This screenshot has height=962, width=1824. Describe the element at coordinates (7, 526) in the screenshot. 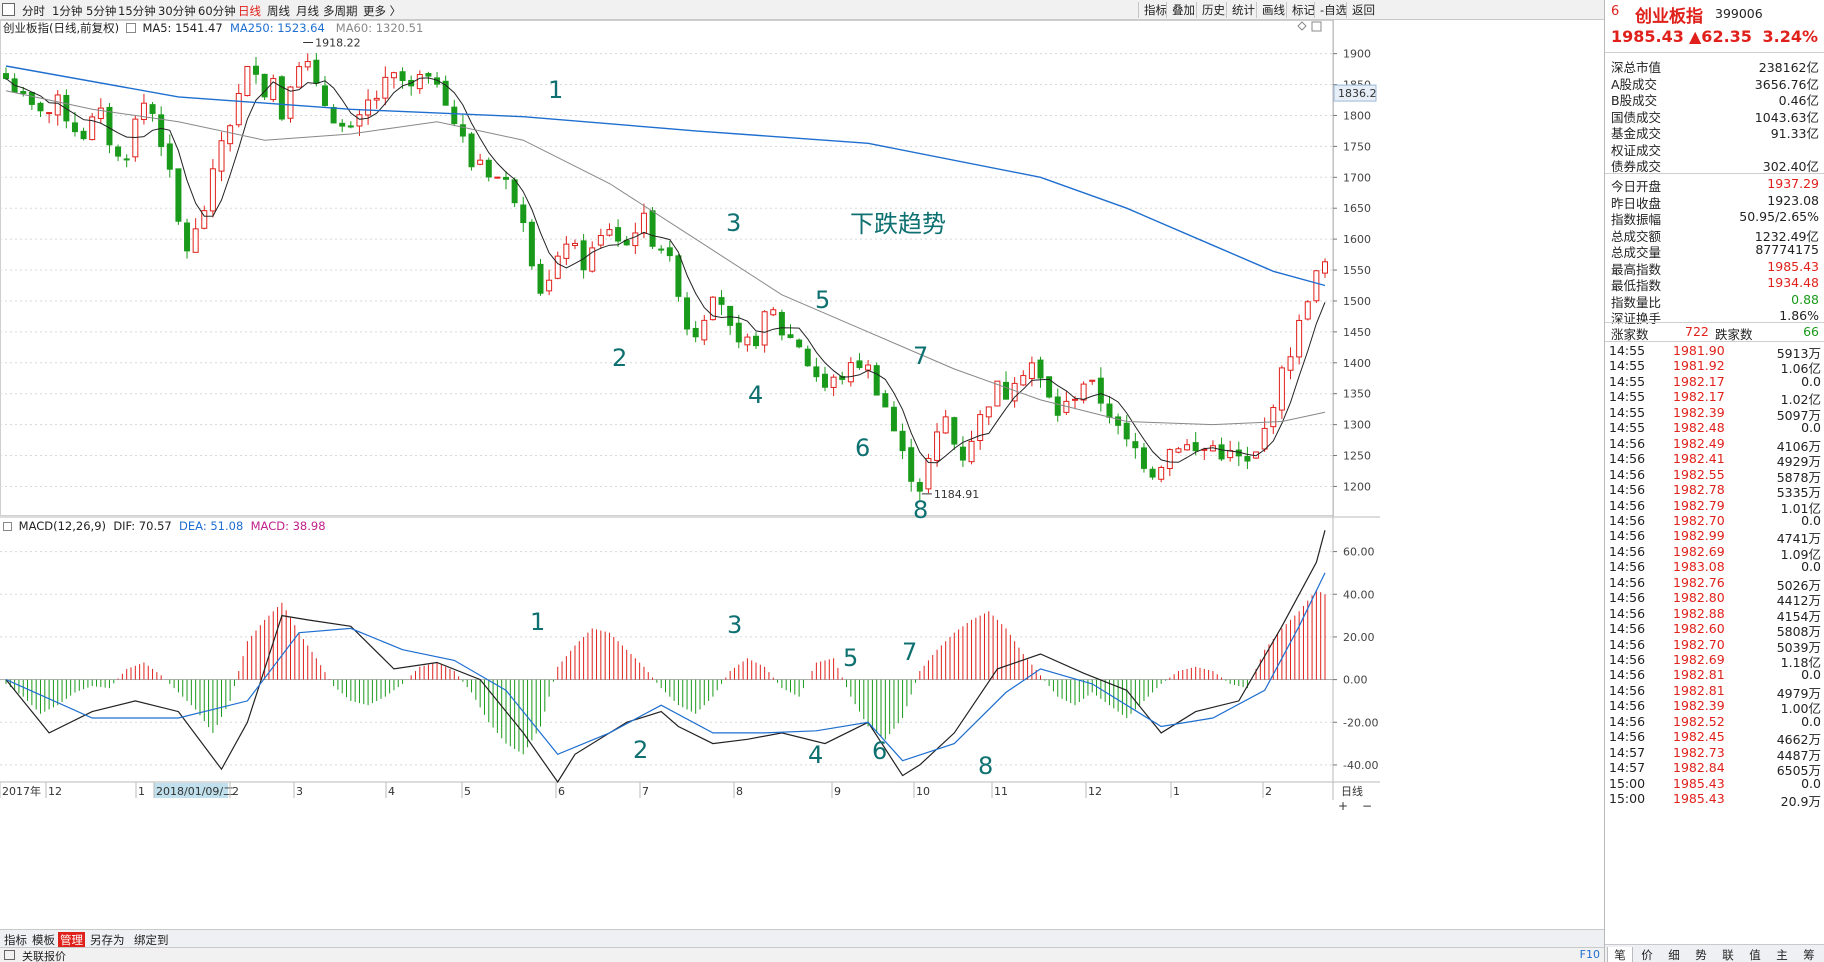

I see `collapse-icon` at that location.